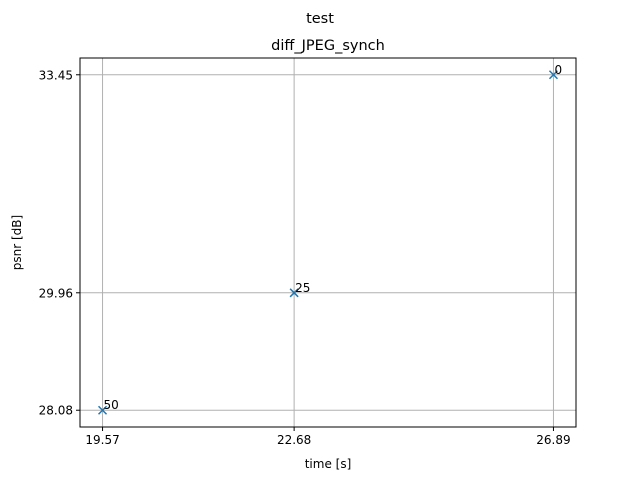 The image size is (640, 480). I want to click on x-tick-label: 26.89, so click(553, 440).